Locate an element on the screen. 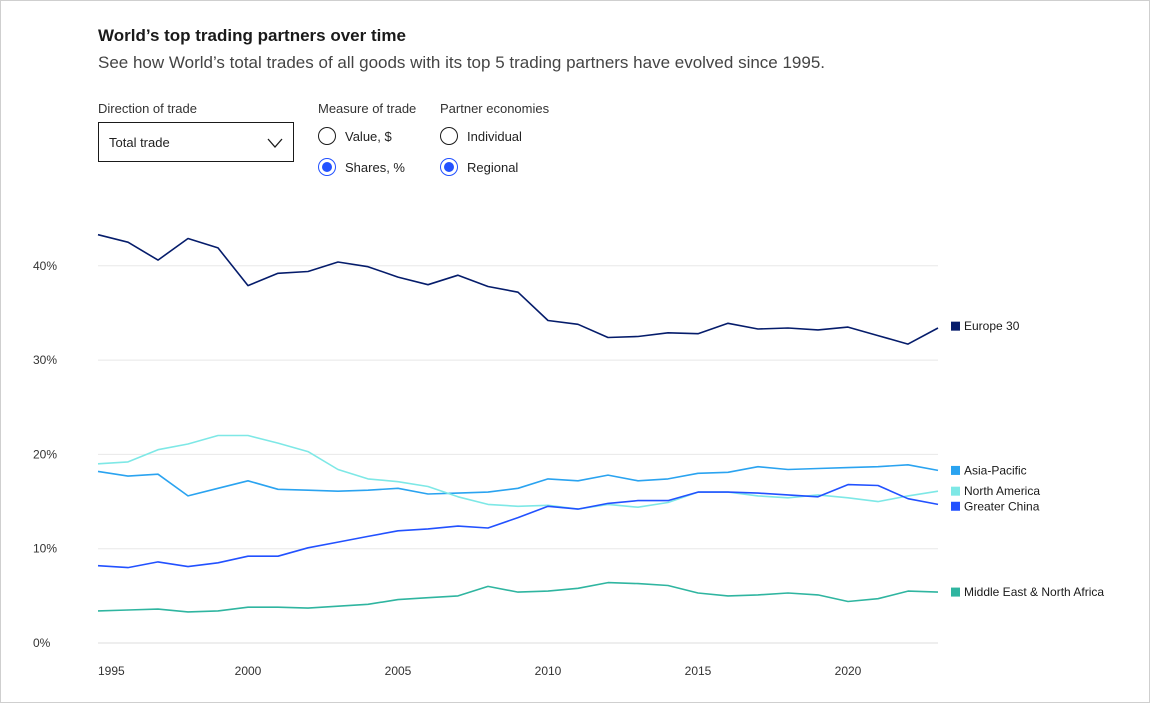 This screenshot has height=703, width=1150. x-tick-label: 2000 is located at coordinates (248, 671).